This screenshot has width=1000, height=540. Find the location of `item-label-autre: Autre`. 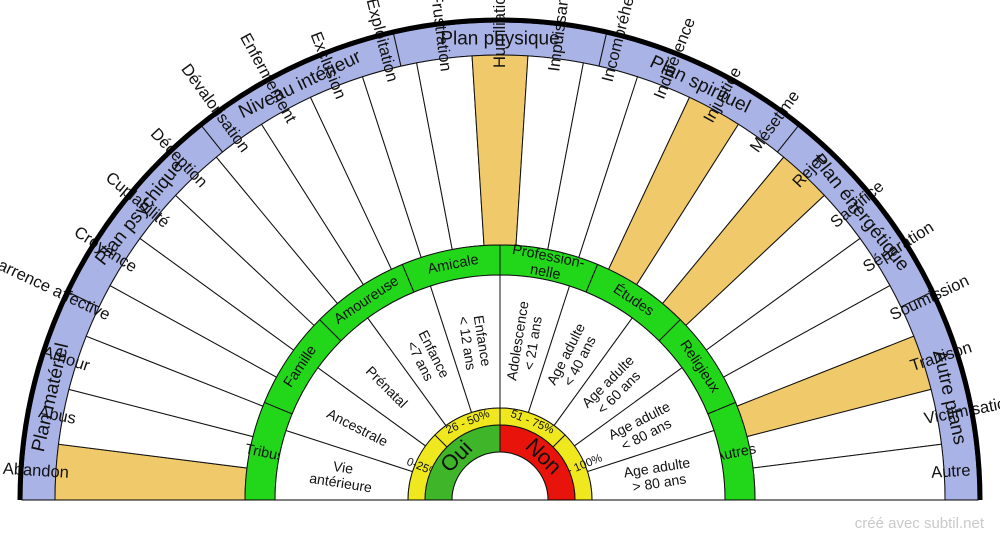

item-label-autre: Autre is located at coordinates (951, 471).